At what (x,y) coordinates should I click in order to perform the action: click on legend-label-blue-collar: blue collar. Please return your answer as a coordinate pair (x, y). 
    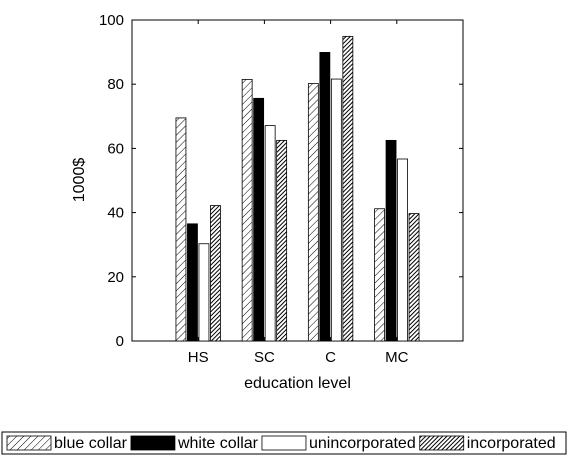
    Looking at the image, I should click on (91, 443).